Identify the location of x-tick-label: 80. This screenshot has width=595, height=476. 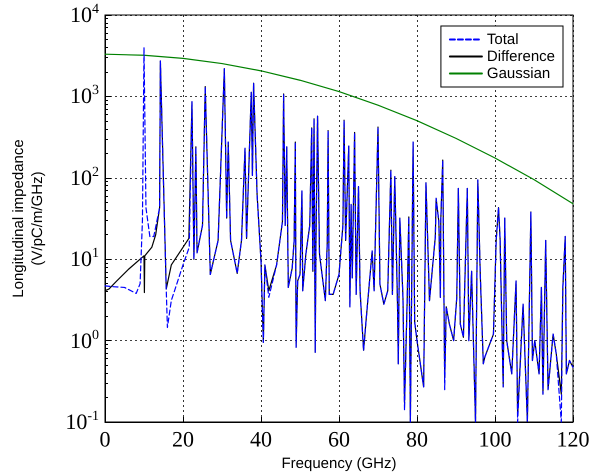
(417, 439).